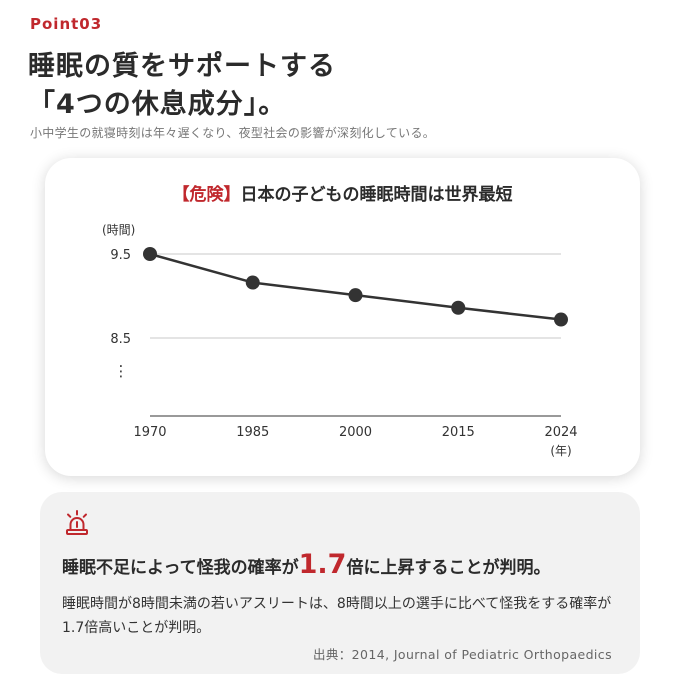 The image size is (700, 700). I want to click on x-tick-label: 2024, so click(560, 432).